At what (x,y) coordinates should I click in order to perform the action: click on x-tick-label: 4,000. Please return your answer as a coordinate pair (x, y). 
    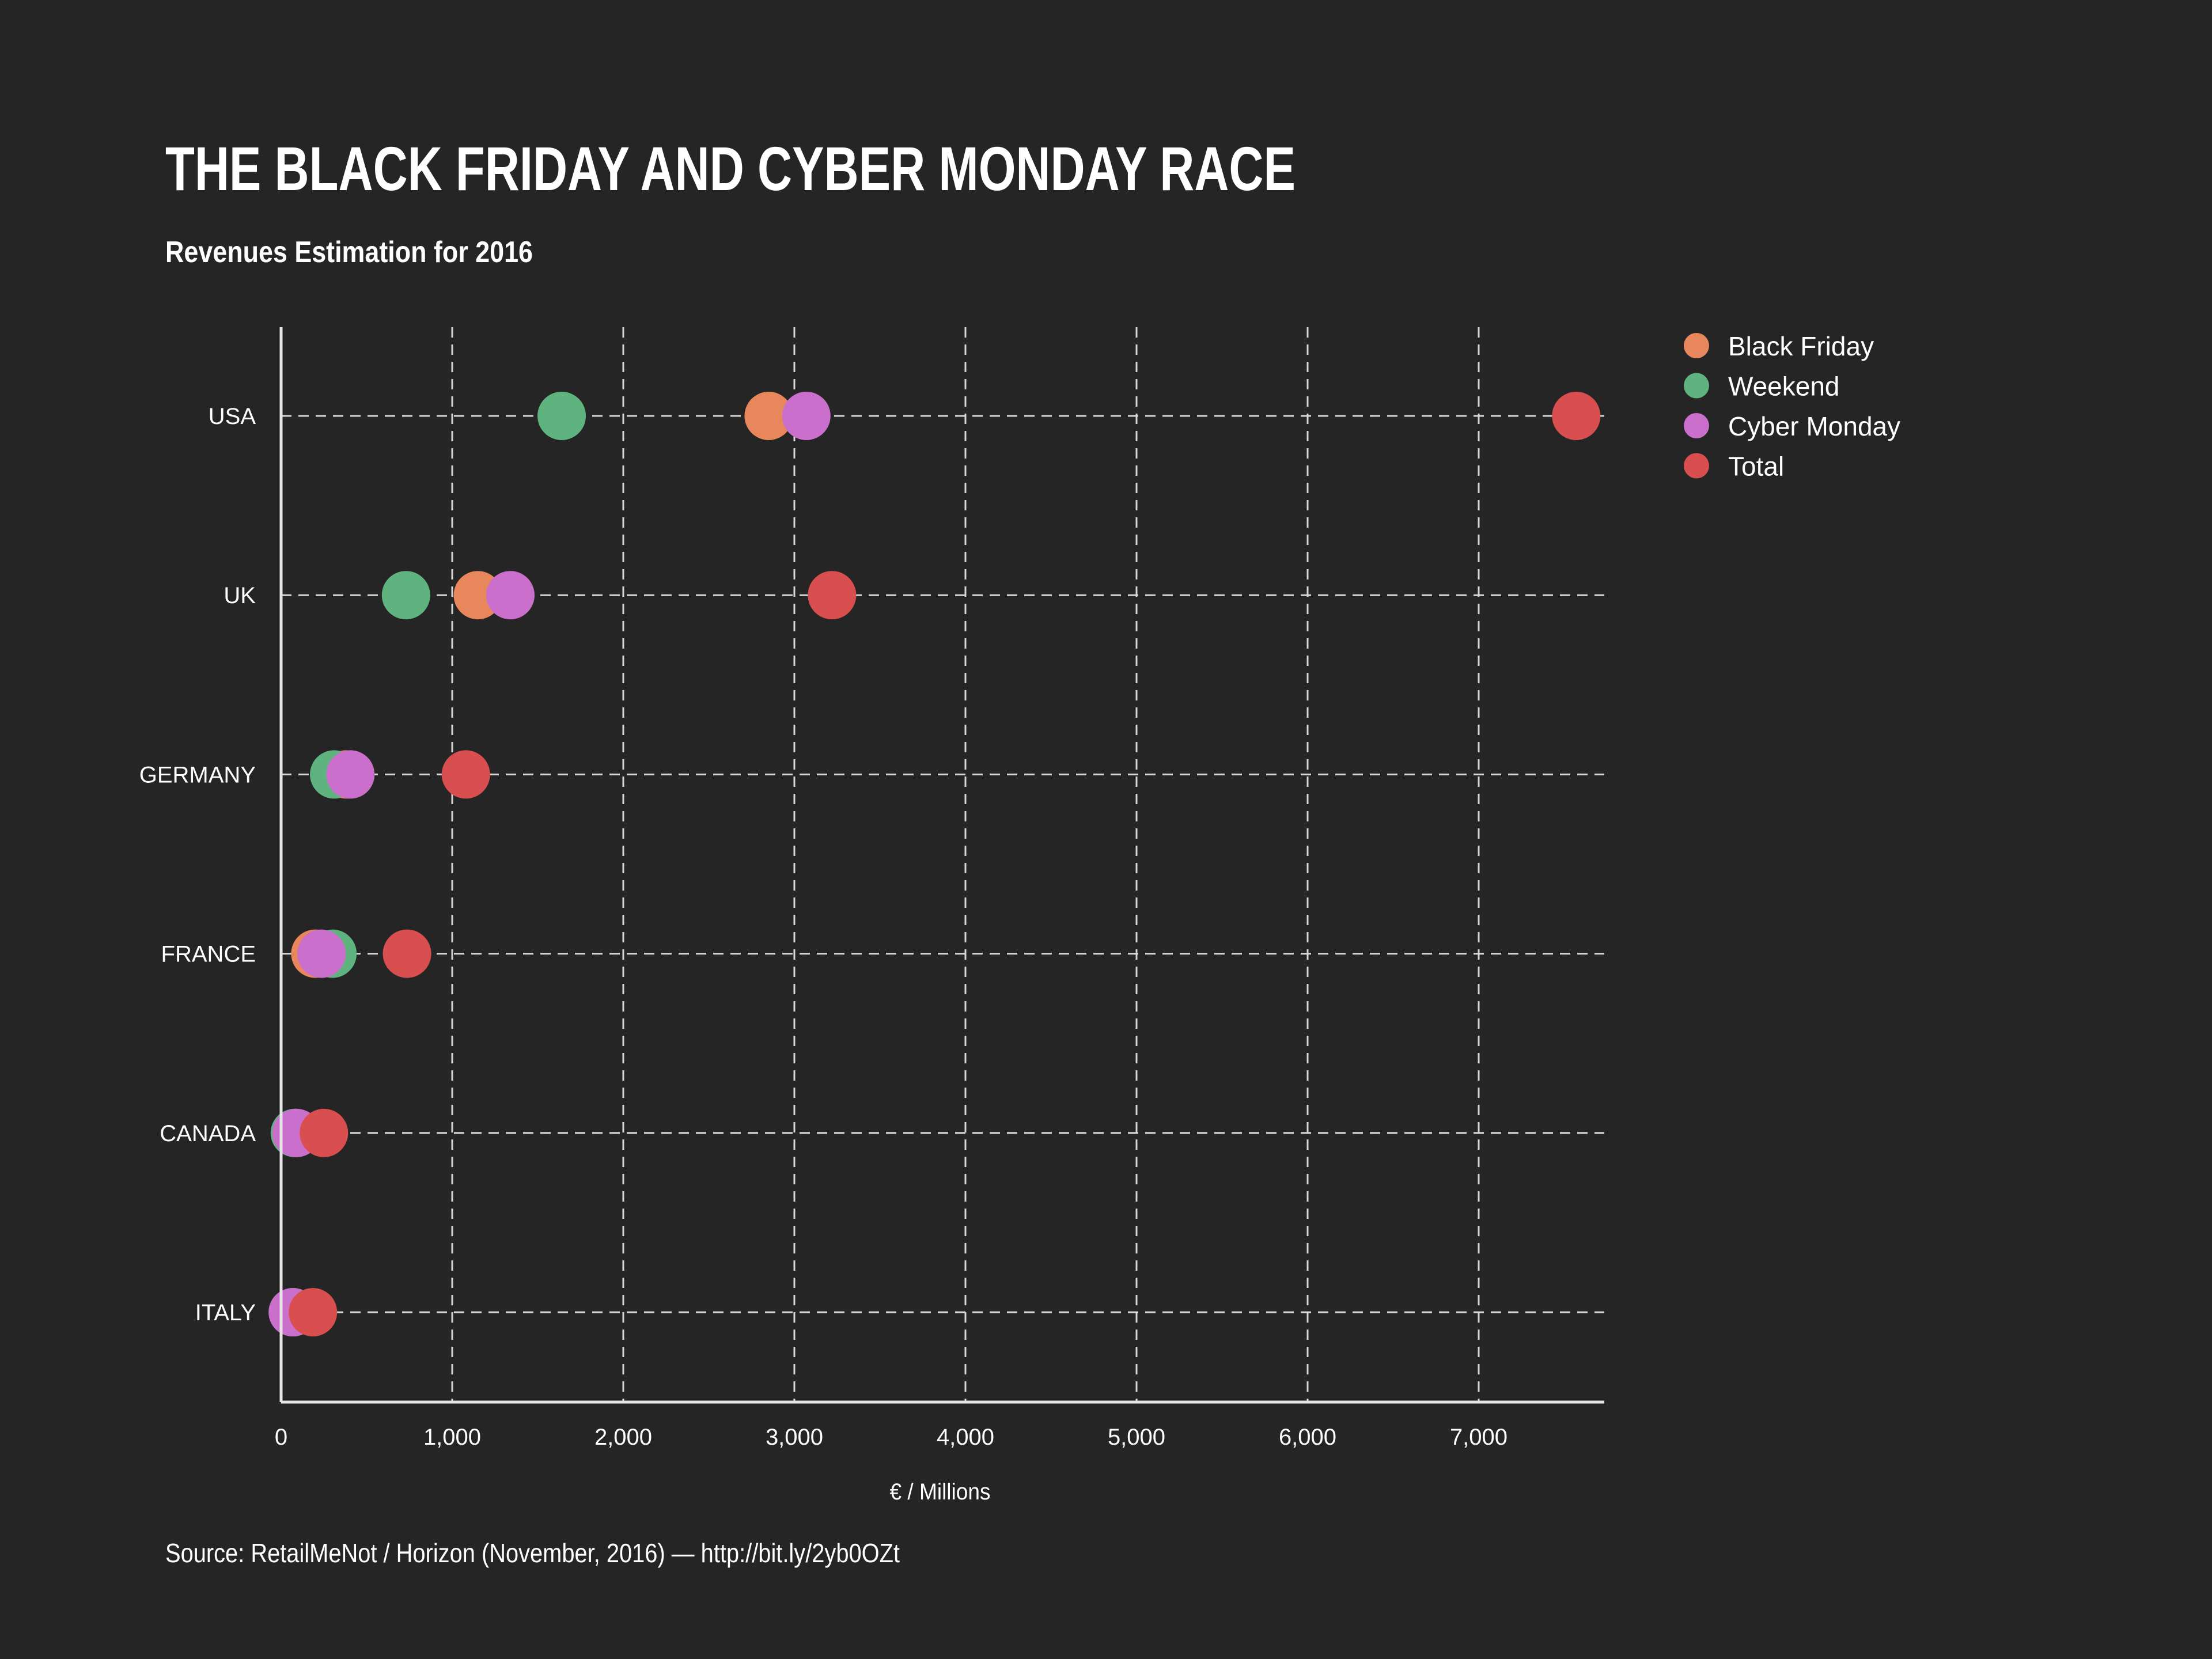
    Looking at the image, I should click on (965, 1437).